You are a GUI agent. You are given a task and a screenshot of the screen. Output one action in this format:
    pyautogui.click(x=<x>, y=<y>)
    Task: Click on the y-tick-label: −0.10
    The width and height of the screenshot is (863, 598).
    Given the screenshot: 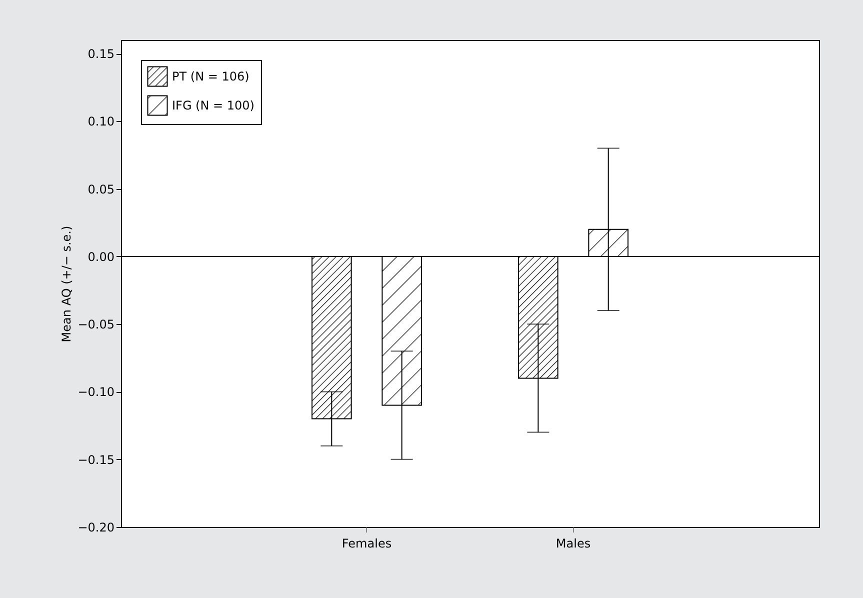 What is the action you would take?
    pyautogui.click(x=96, y=392)
    